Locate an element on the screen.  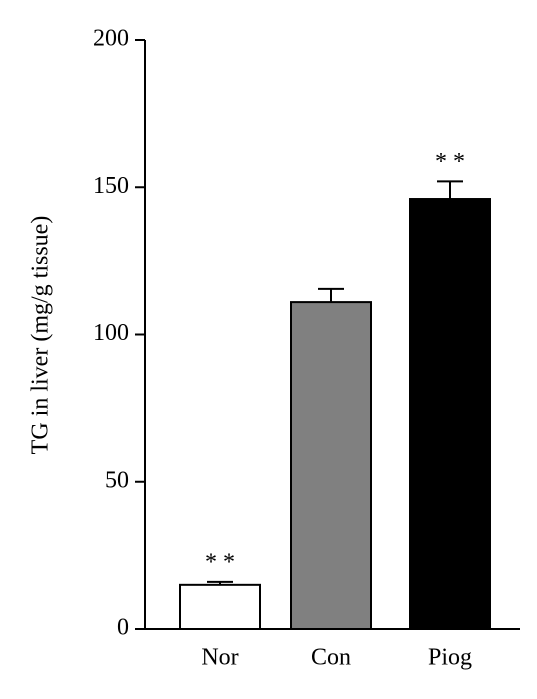
x-tick-label: Nor is located at coordinates (219, 658).